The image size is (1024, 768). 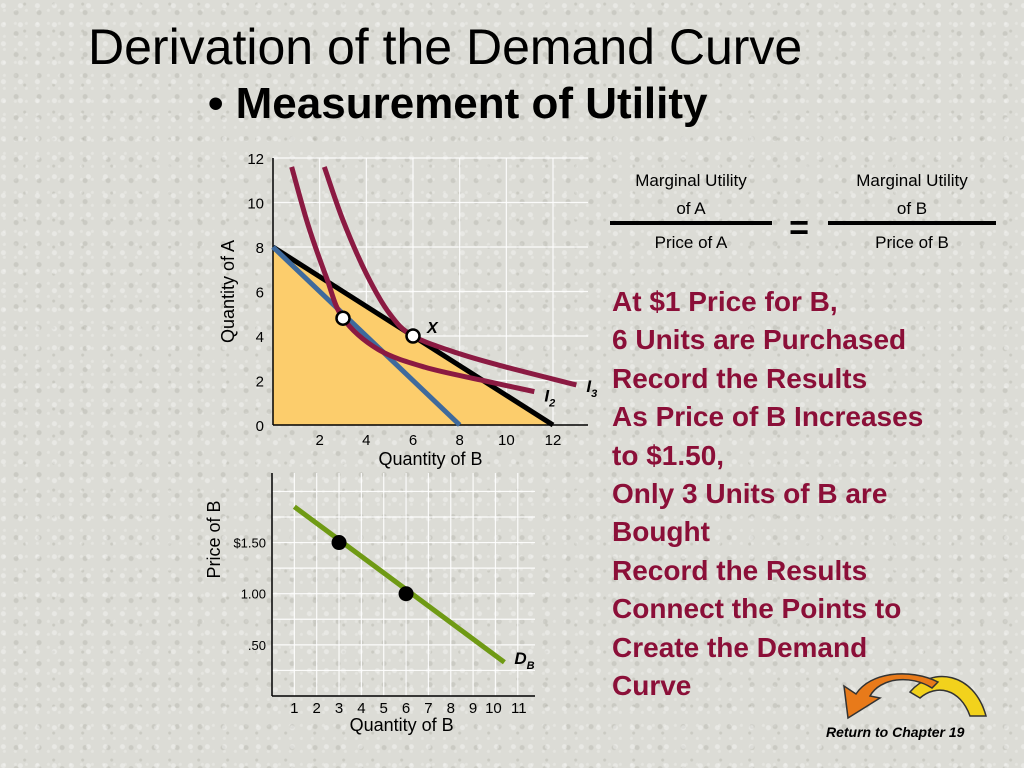 What do you see at coordinates (260, 382) in the screenshot?
I see `y-tick-label: 2` at bounding box center [260, 382].